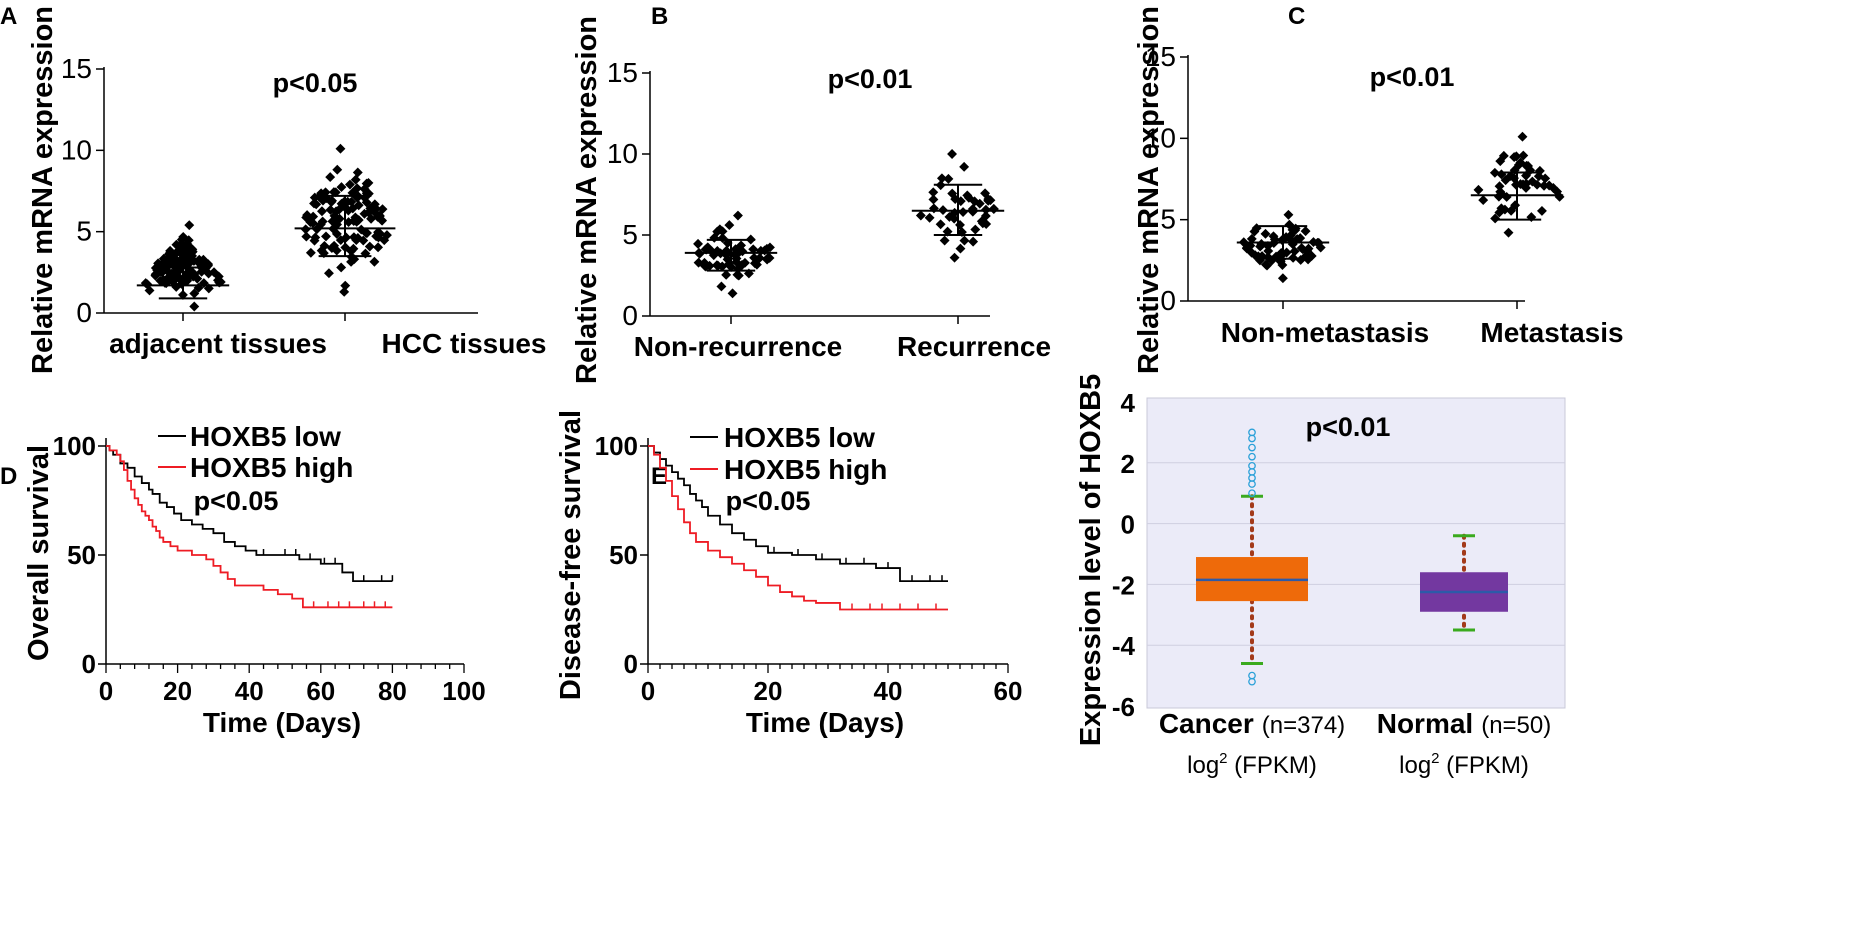  What do you see at coordinates (106, 691) in the screenshot?
I see `x-tick-label: 0` at bounding box center [106, 691].